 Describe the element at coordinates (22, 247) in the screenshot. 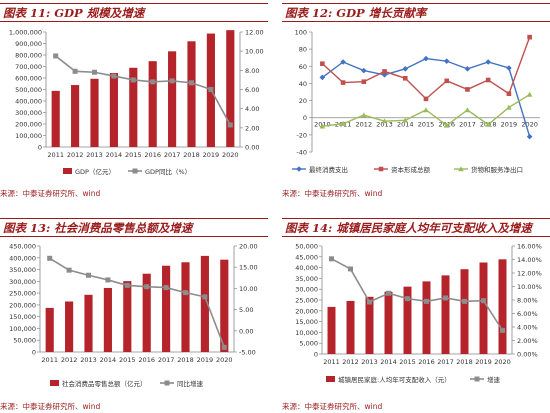

I see `y-tick-label-left: 450,000` at that location.